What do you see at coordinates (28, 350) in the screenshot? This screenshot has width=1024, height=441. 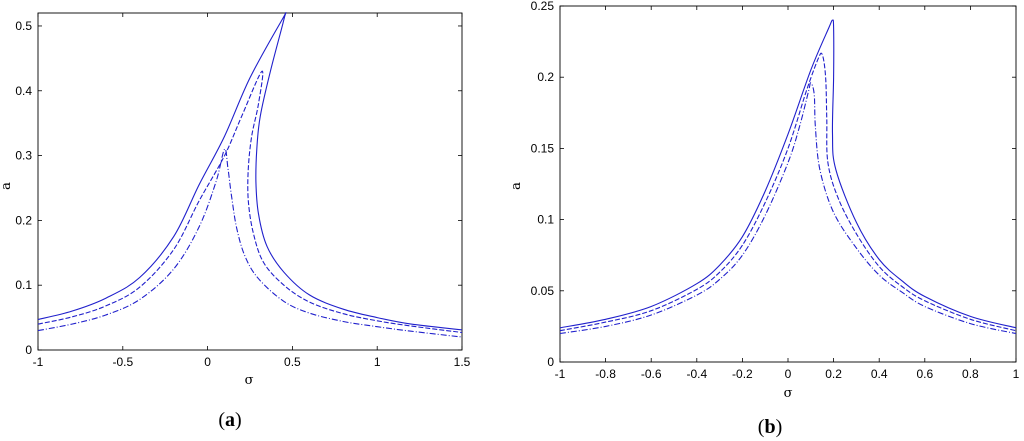 I see `panel-a-y-tick-label: 0` at bounding box center [28, 350].